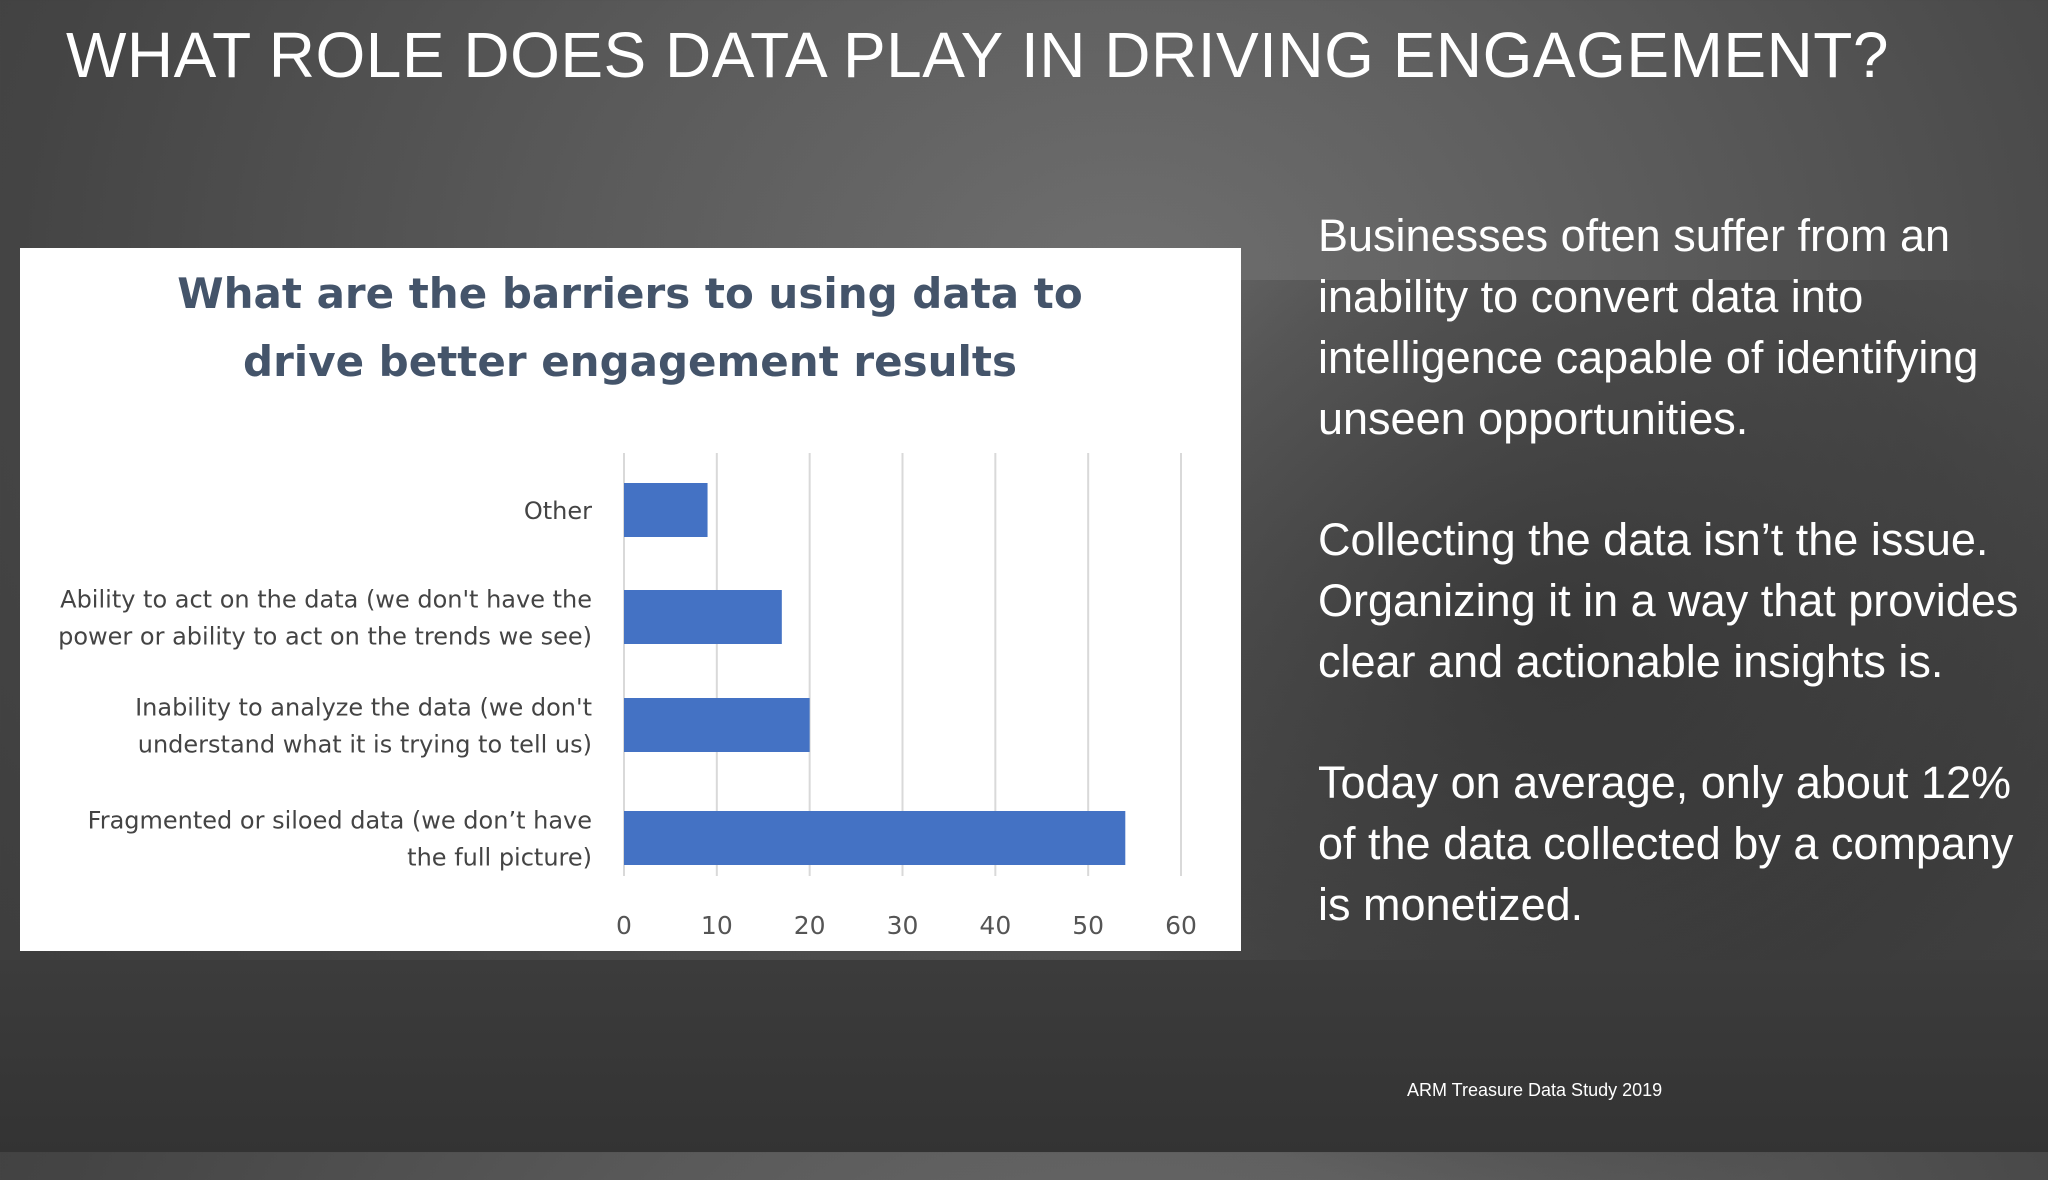 The height and width of the screenshot is (1180, 2048). Describe the element at coordinates (717, 925) in the screenshot. I see `x-tick-label-10: 10` at that location.